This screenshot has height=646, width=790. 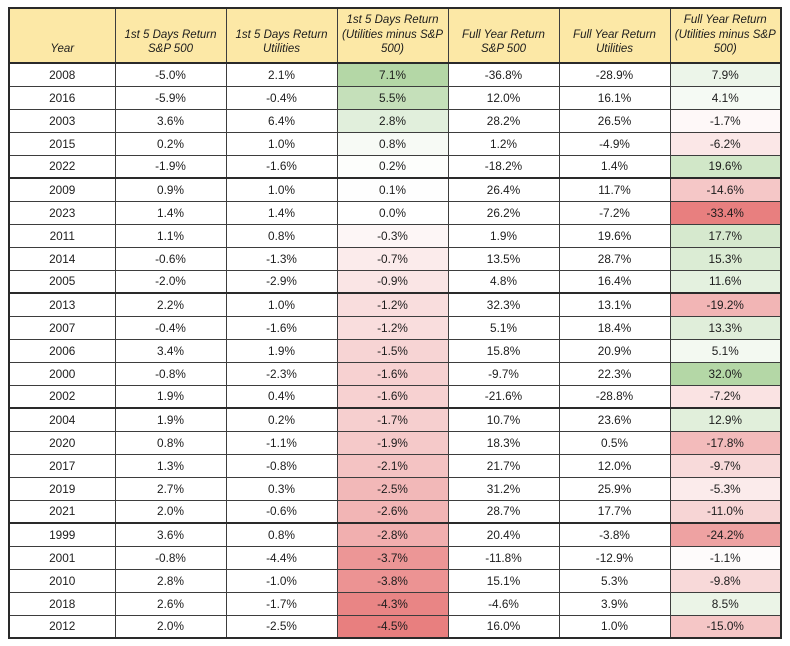 I want to click on value-cell: 26.2%, so click(x=503, y=212).